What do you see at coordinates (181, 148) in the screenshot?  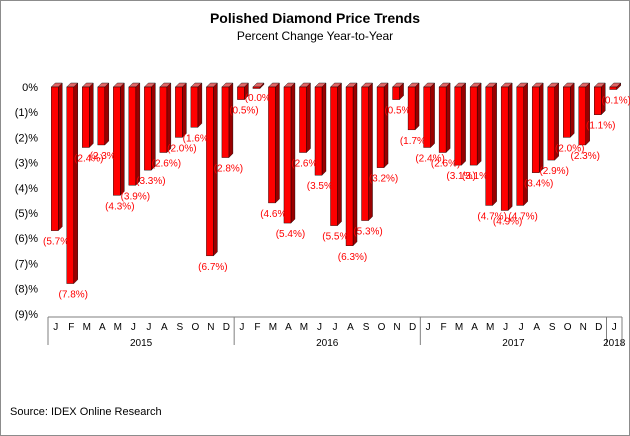 I see `data-label-8: (2.0%)` at bounding box center [181, 148].